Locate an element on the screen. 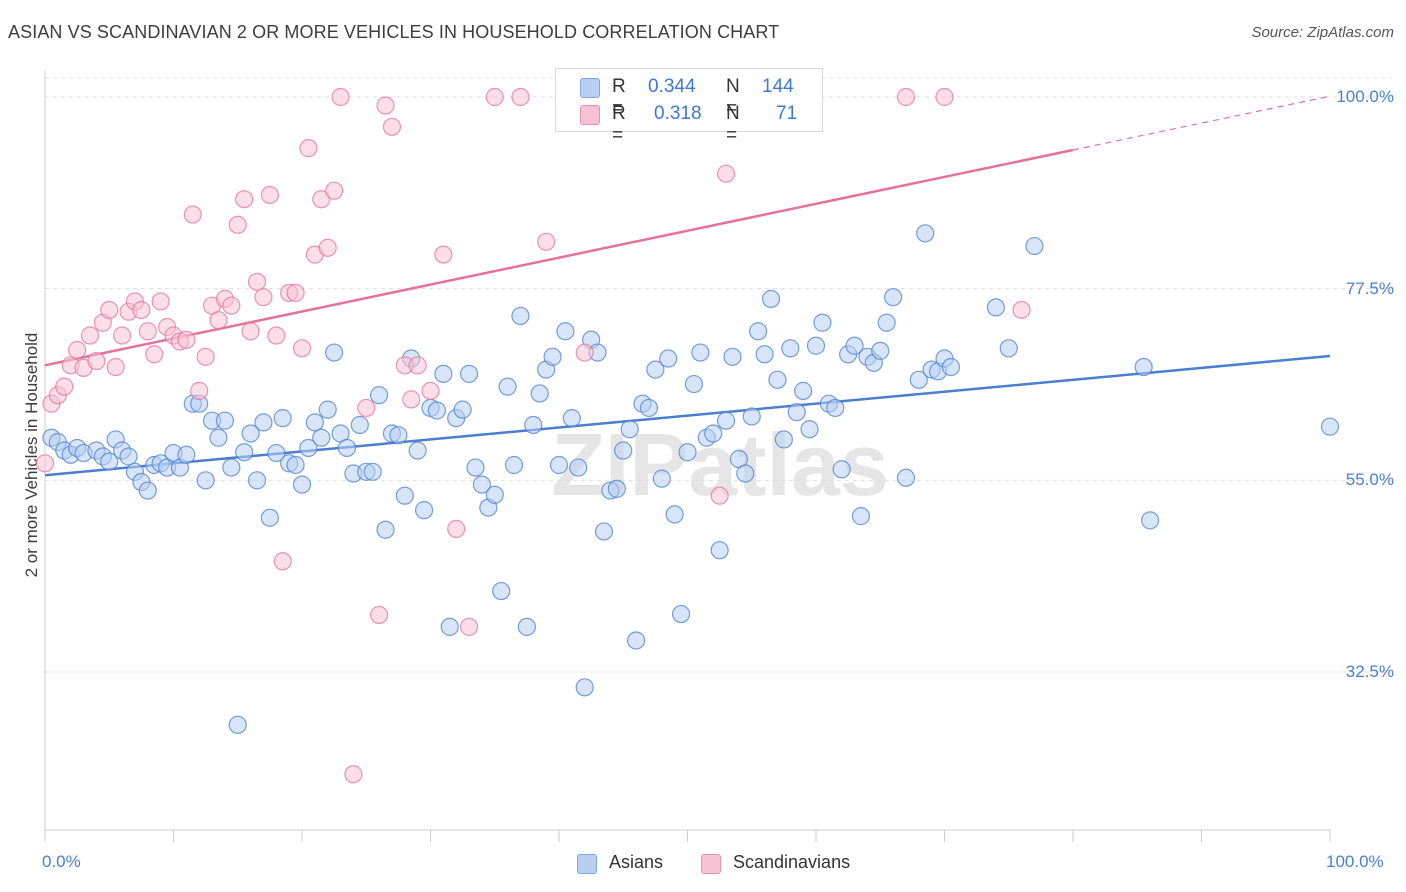 This screenshot has height=892, width=1406. asian-n-label: N = is located at coordinates (733, 97).